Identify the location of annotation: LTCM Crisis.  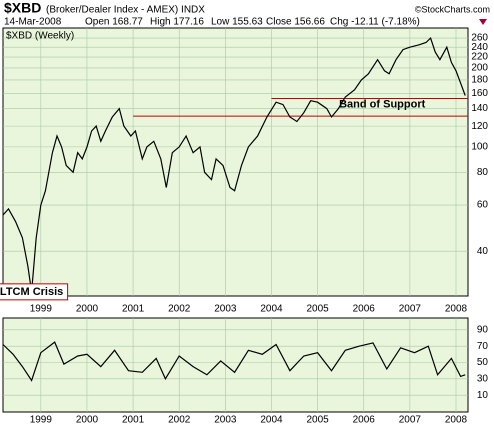
(31, 292).